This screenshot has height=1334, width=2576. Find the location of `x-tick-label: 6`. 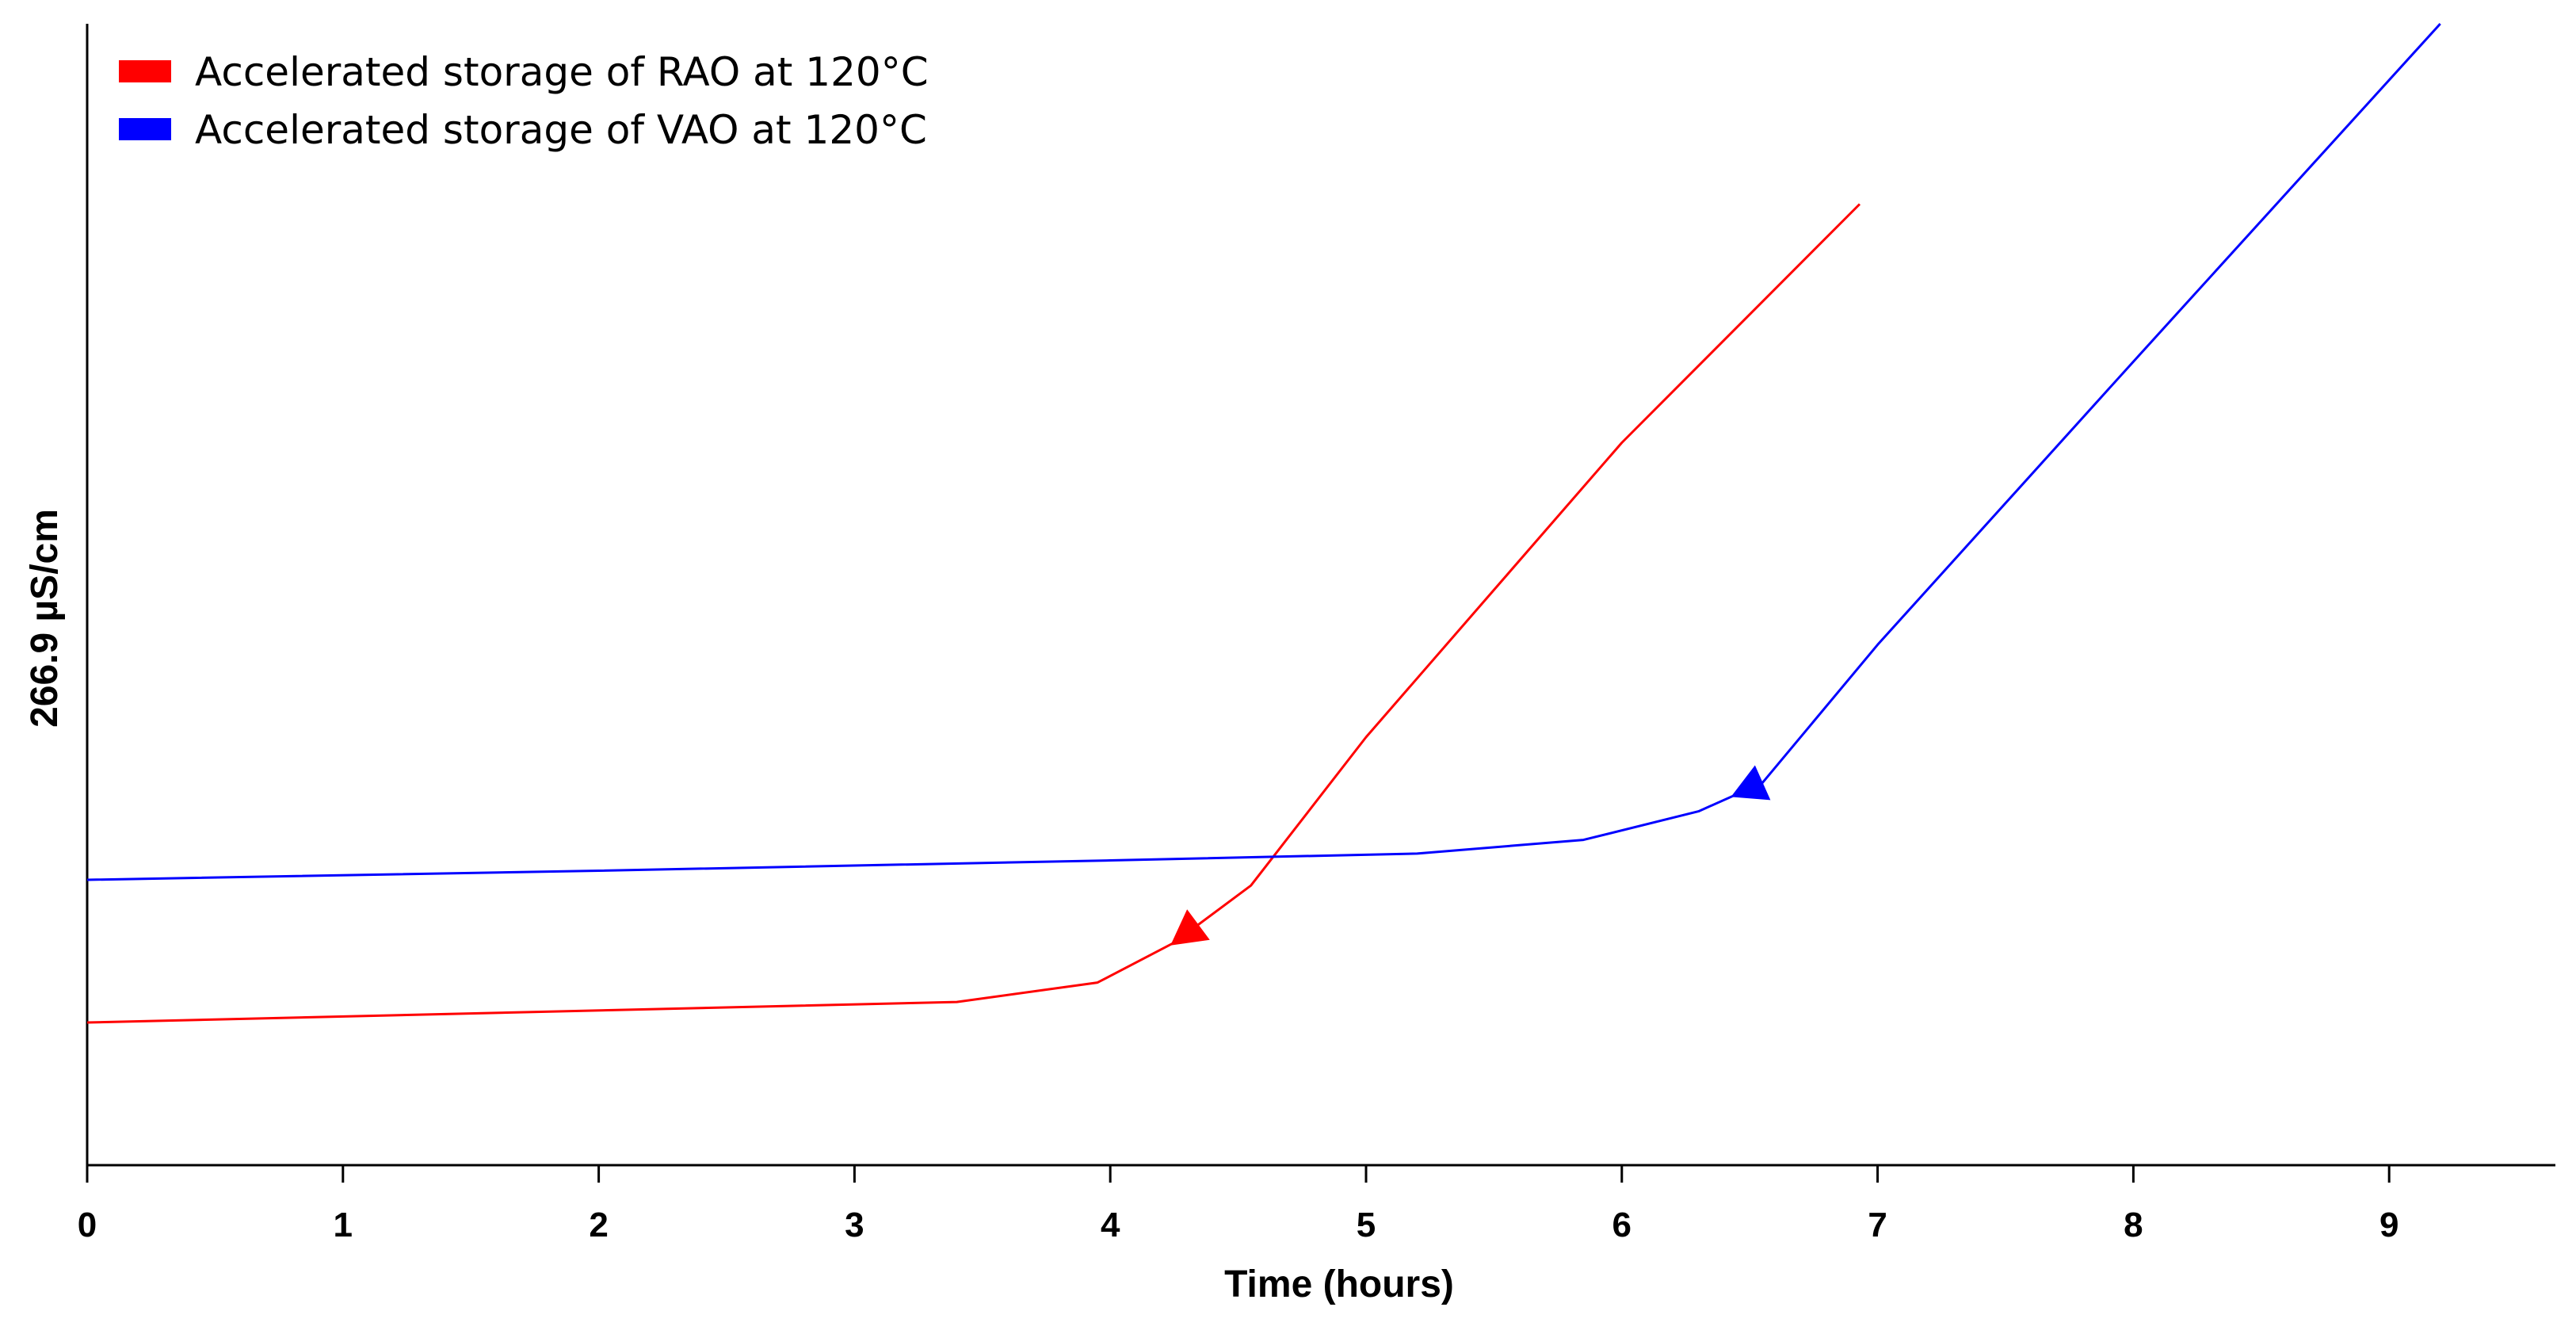

x-tick-label: 6 is located at coordinates (1621, 1225).